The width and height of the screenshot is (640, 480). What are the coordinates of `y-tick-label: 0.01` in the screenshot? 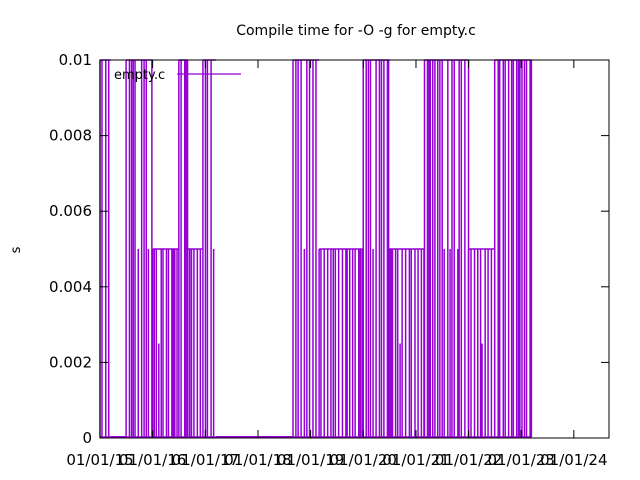 It's located at (75, 60).